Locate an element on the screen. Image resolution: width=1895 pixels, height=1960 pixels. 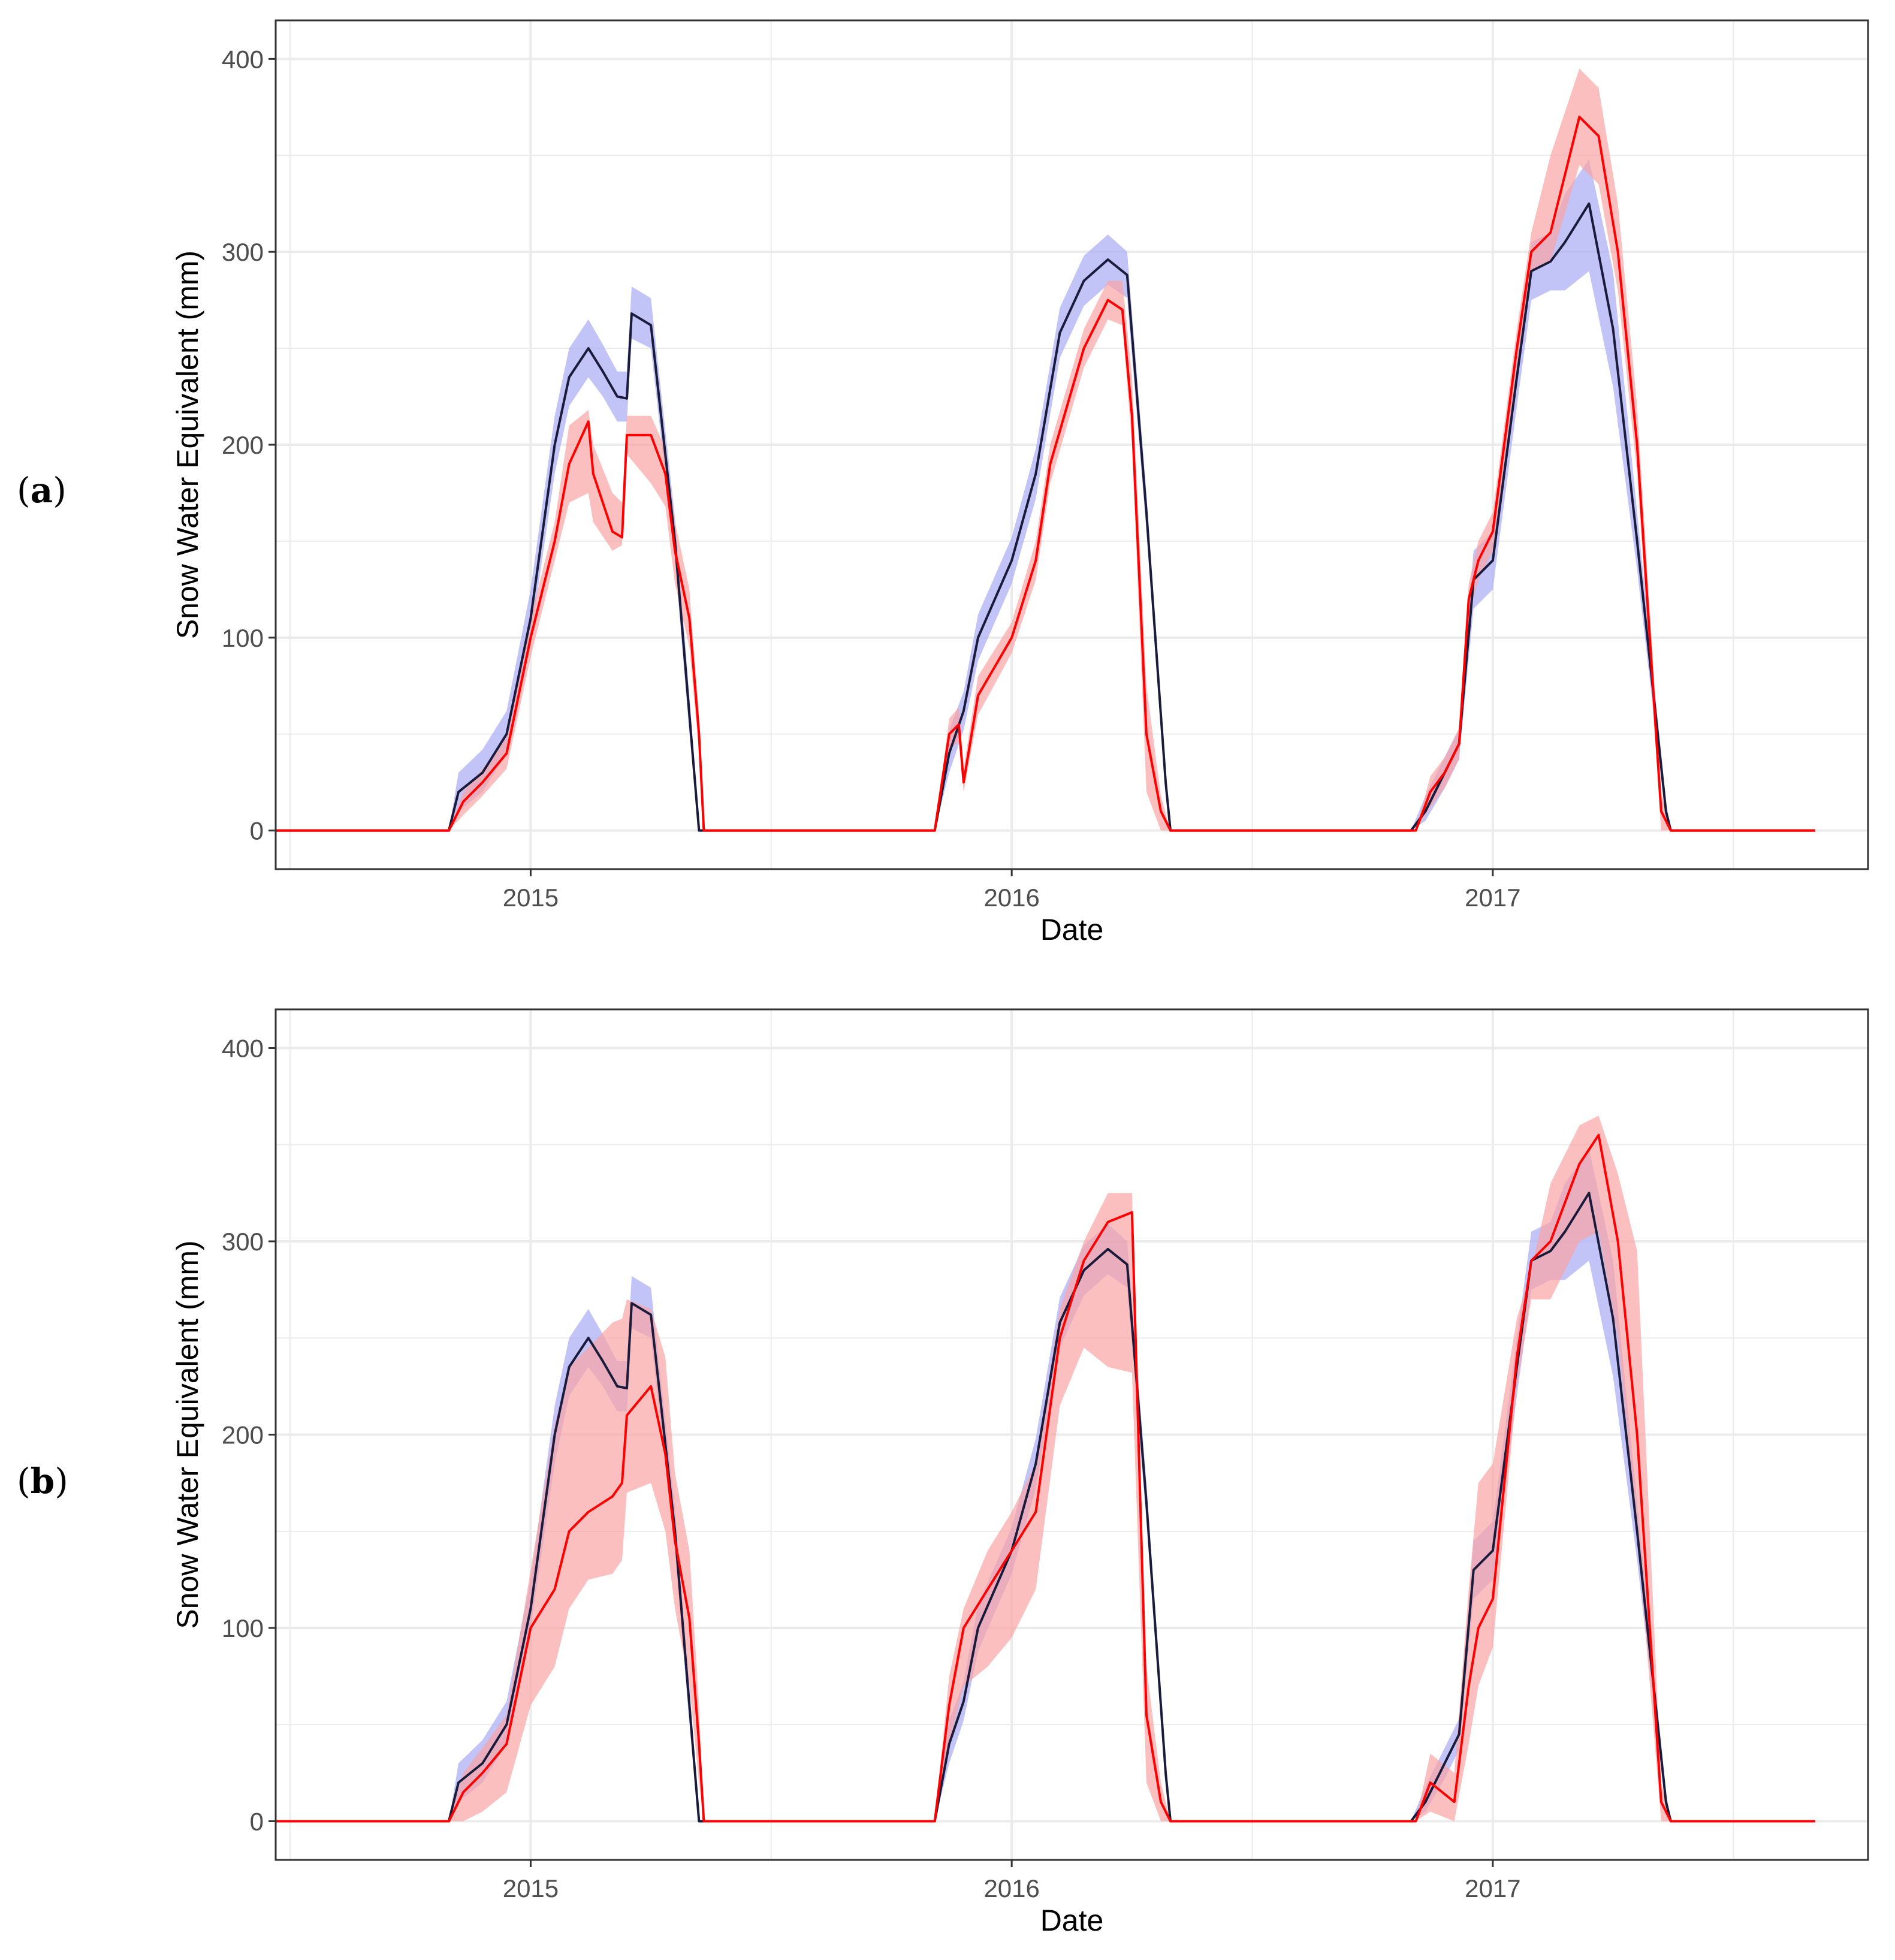
chart-a-x-tick-label: 2016 is located at coordinates (1011, 897).